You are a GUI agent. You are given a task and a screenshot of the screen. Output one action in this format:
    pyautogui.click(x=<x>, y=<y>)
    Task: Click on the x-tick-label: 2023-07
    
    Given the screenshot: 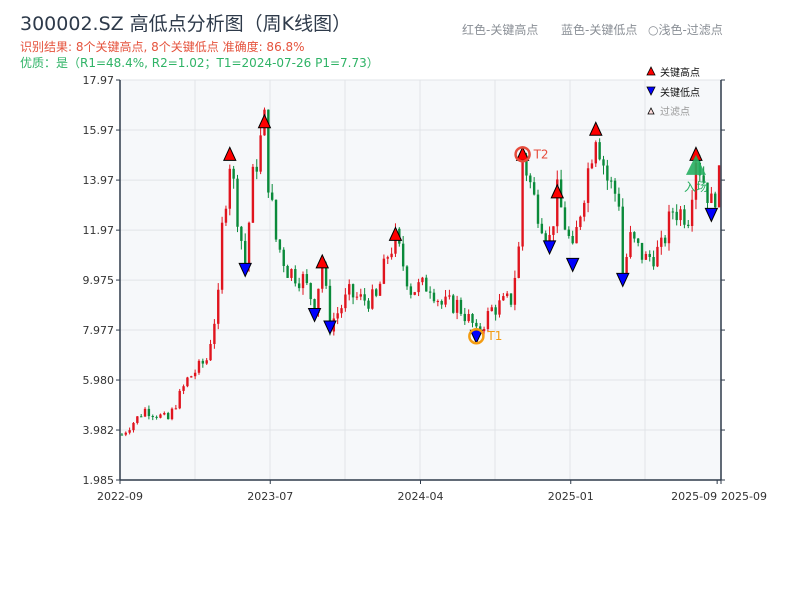 What is the action you would take?
    pyautogui.click(x=270, y=496)
    